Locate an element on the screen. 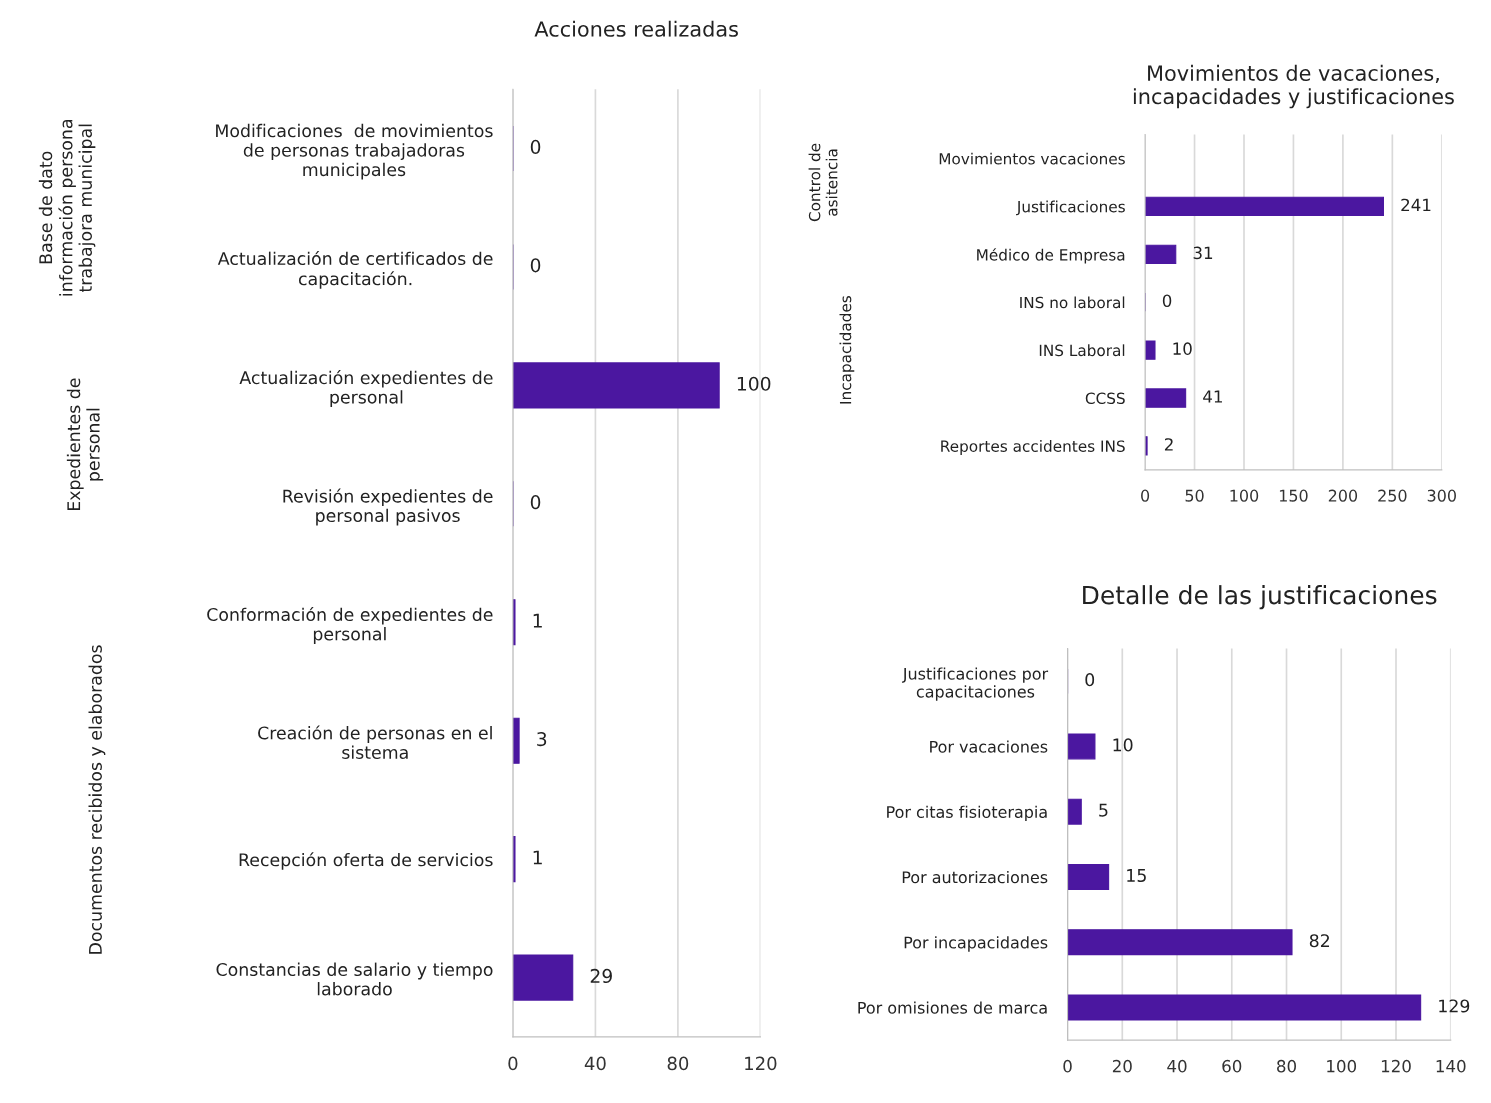  y-tick-label: Por autorizaciones is located at coordinates (975, 877).